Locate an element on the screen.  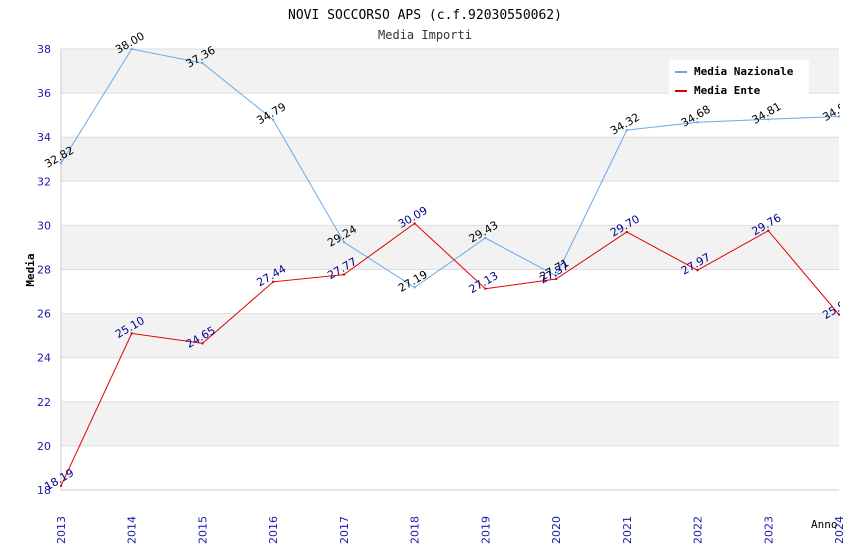
x-tick-label: 2017 is located at coordinates (344, 530).